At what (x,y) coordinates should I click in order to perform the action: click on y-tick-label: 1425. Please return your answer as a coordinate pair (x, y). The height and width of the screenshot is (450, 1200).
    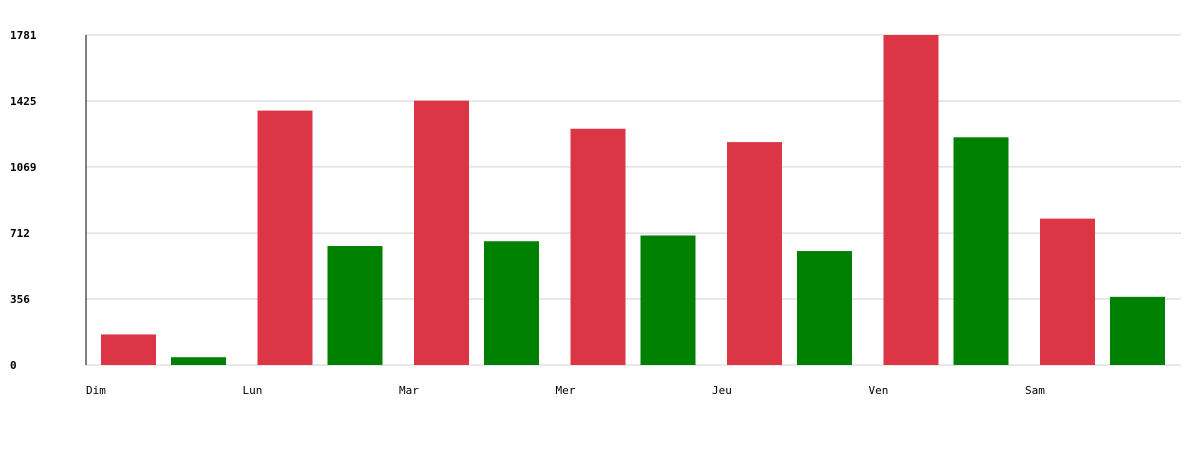
    Looking at the image, I should click on (23, 101).